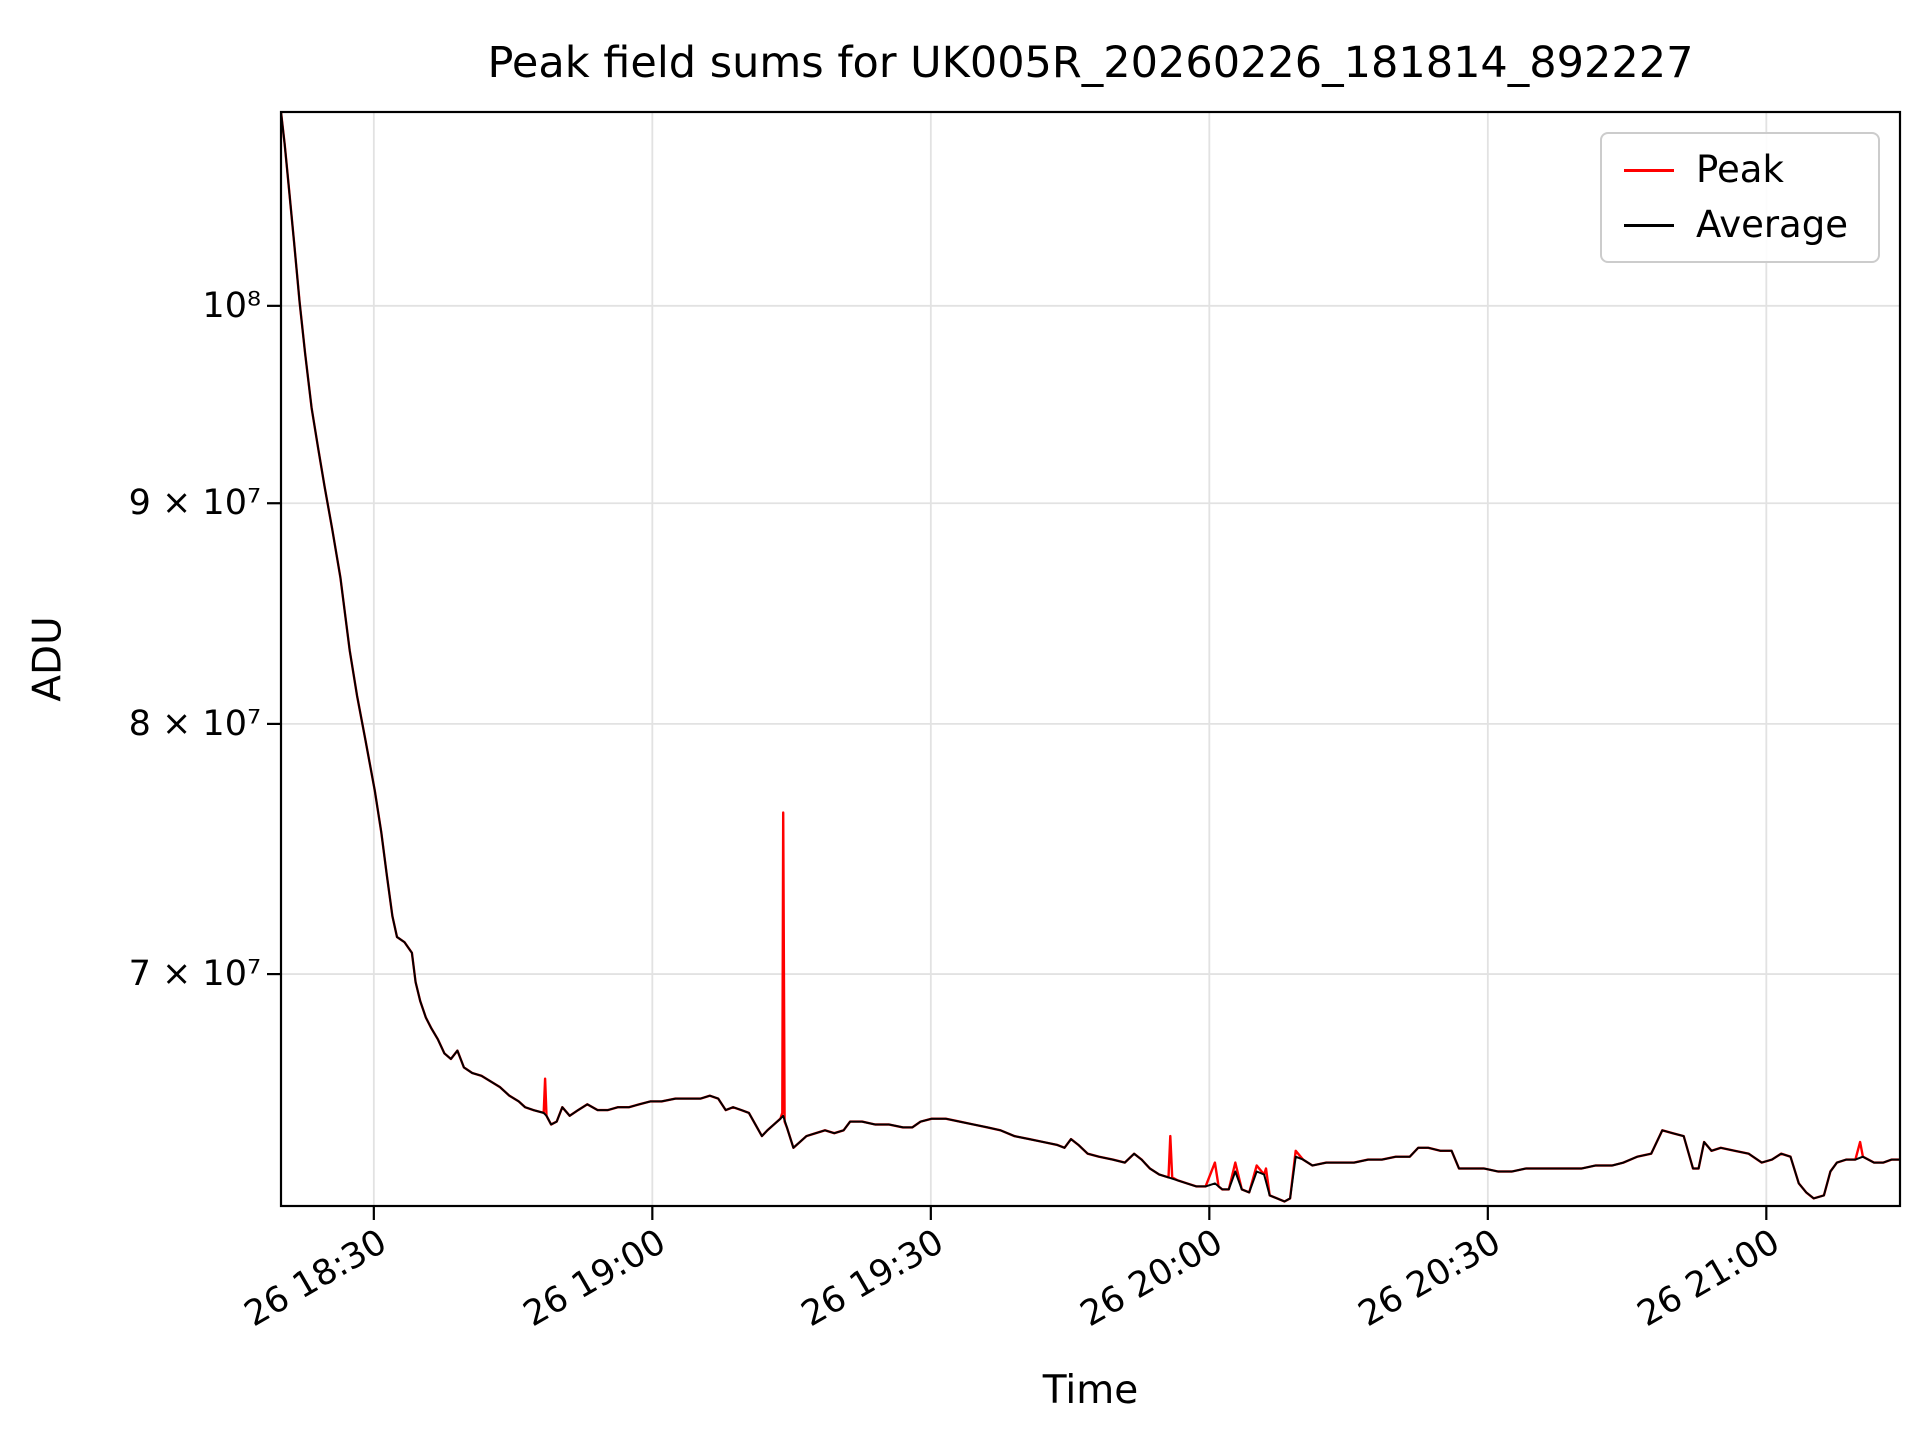 The height and width of the screenshot is (1440, 1920). What do you see at coordinates (1090, 1390) in the screenshot?
I see `x-axis-label: Time` at bounding box center [1090, 1390].